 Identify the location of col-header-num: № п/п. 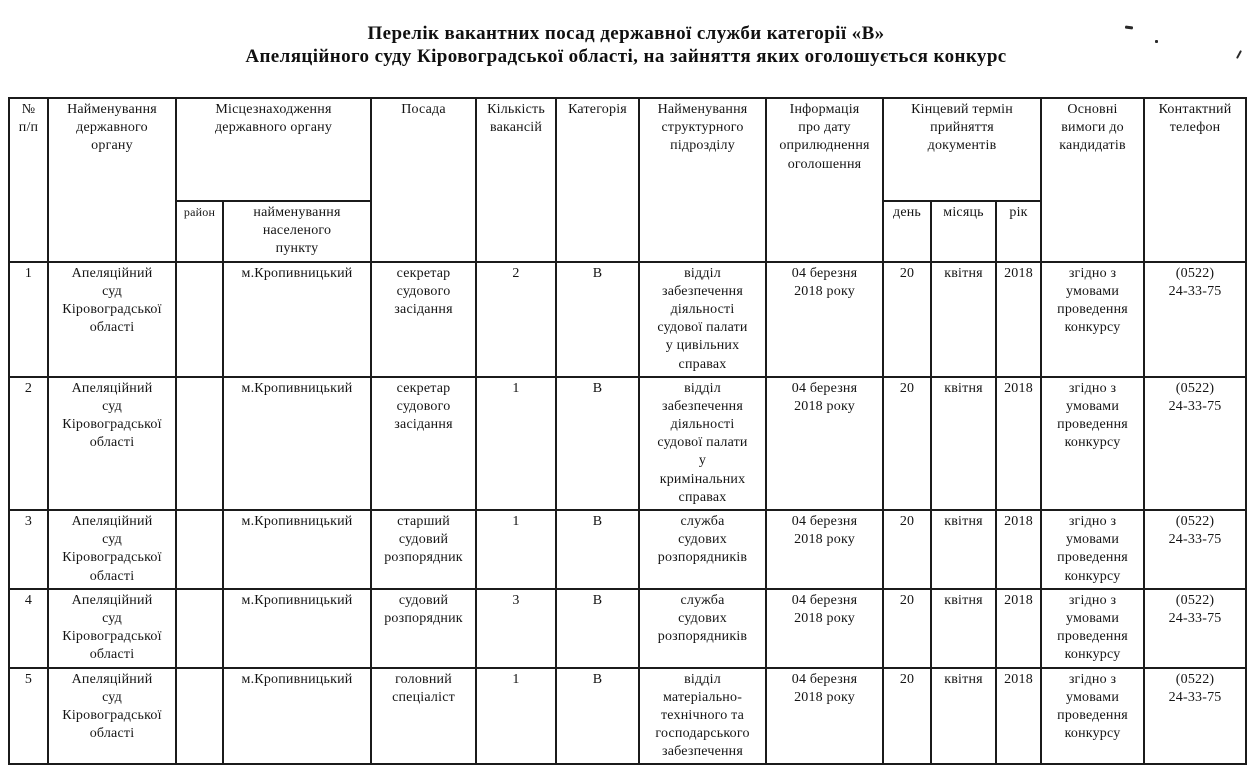
(28, 180).